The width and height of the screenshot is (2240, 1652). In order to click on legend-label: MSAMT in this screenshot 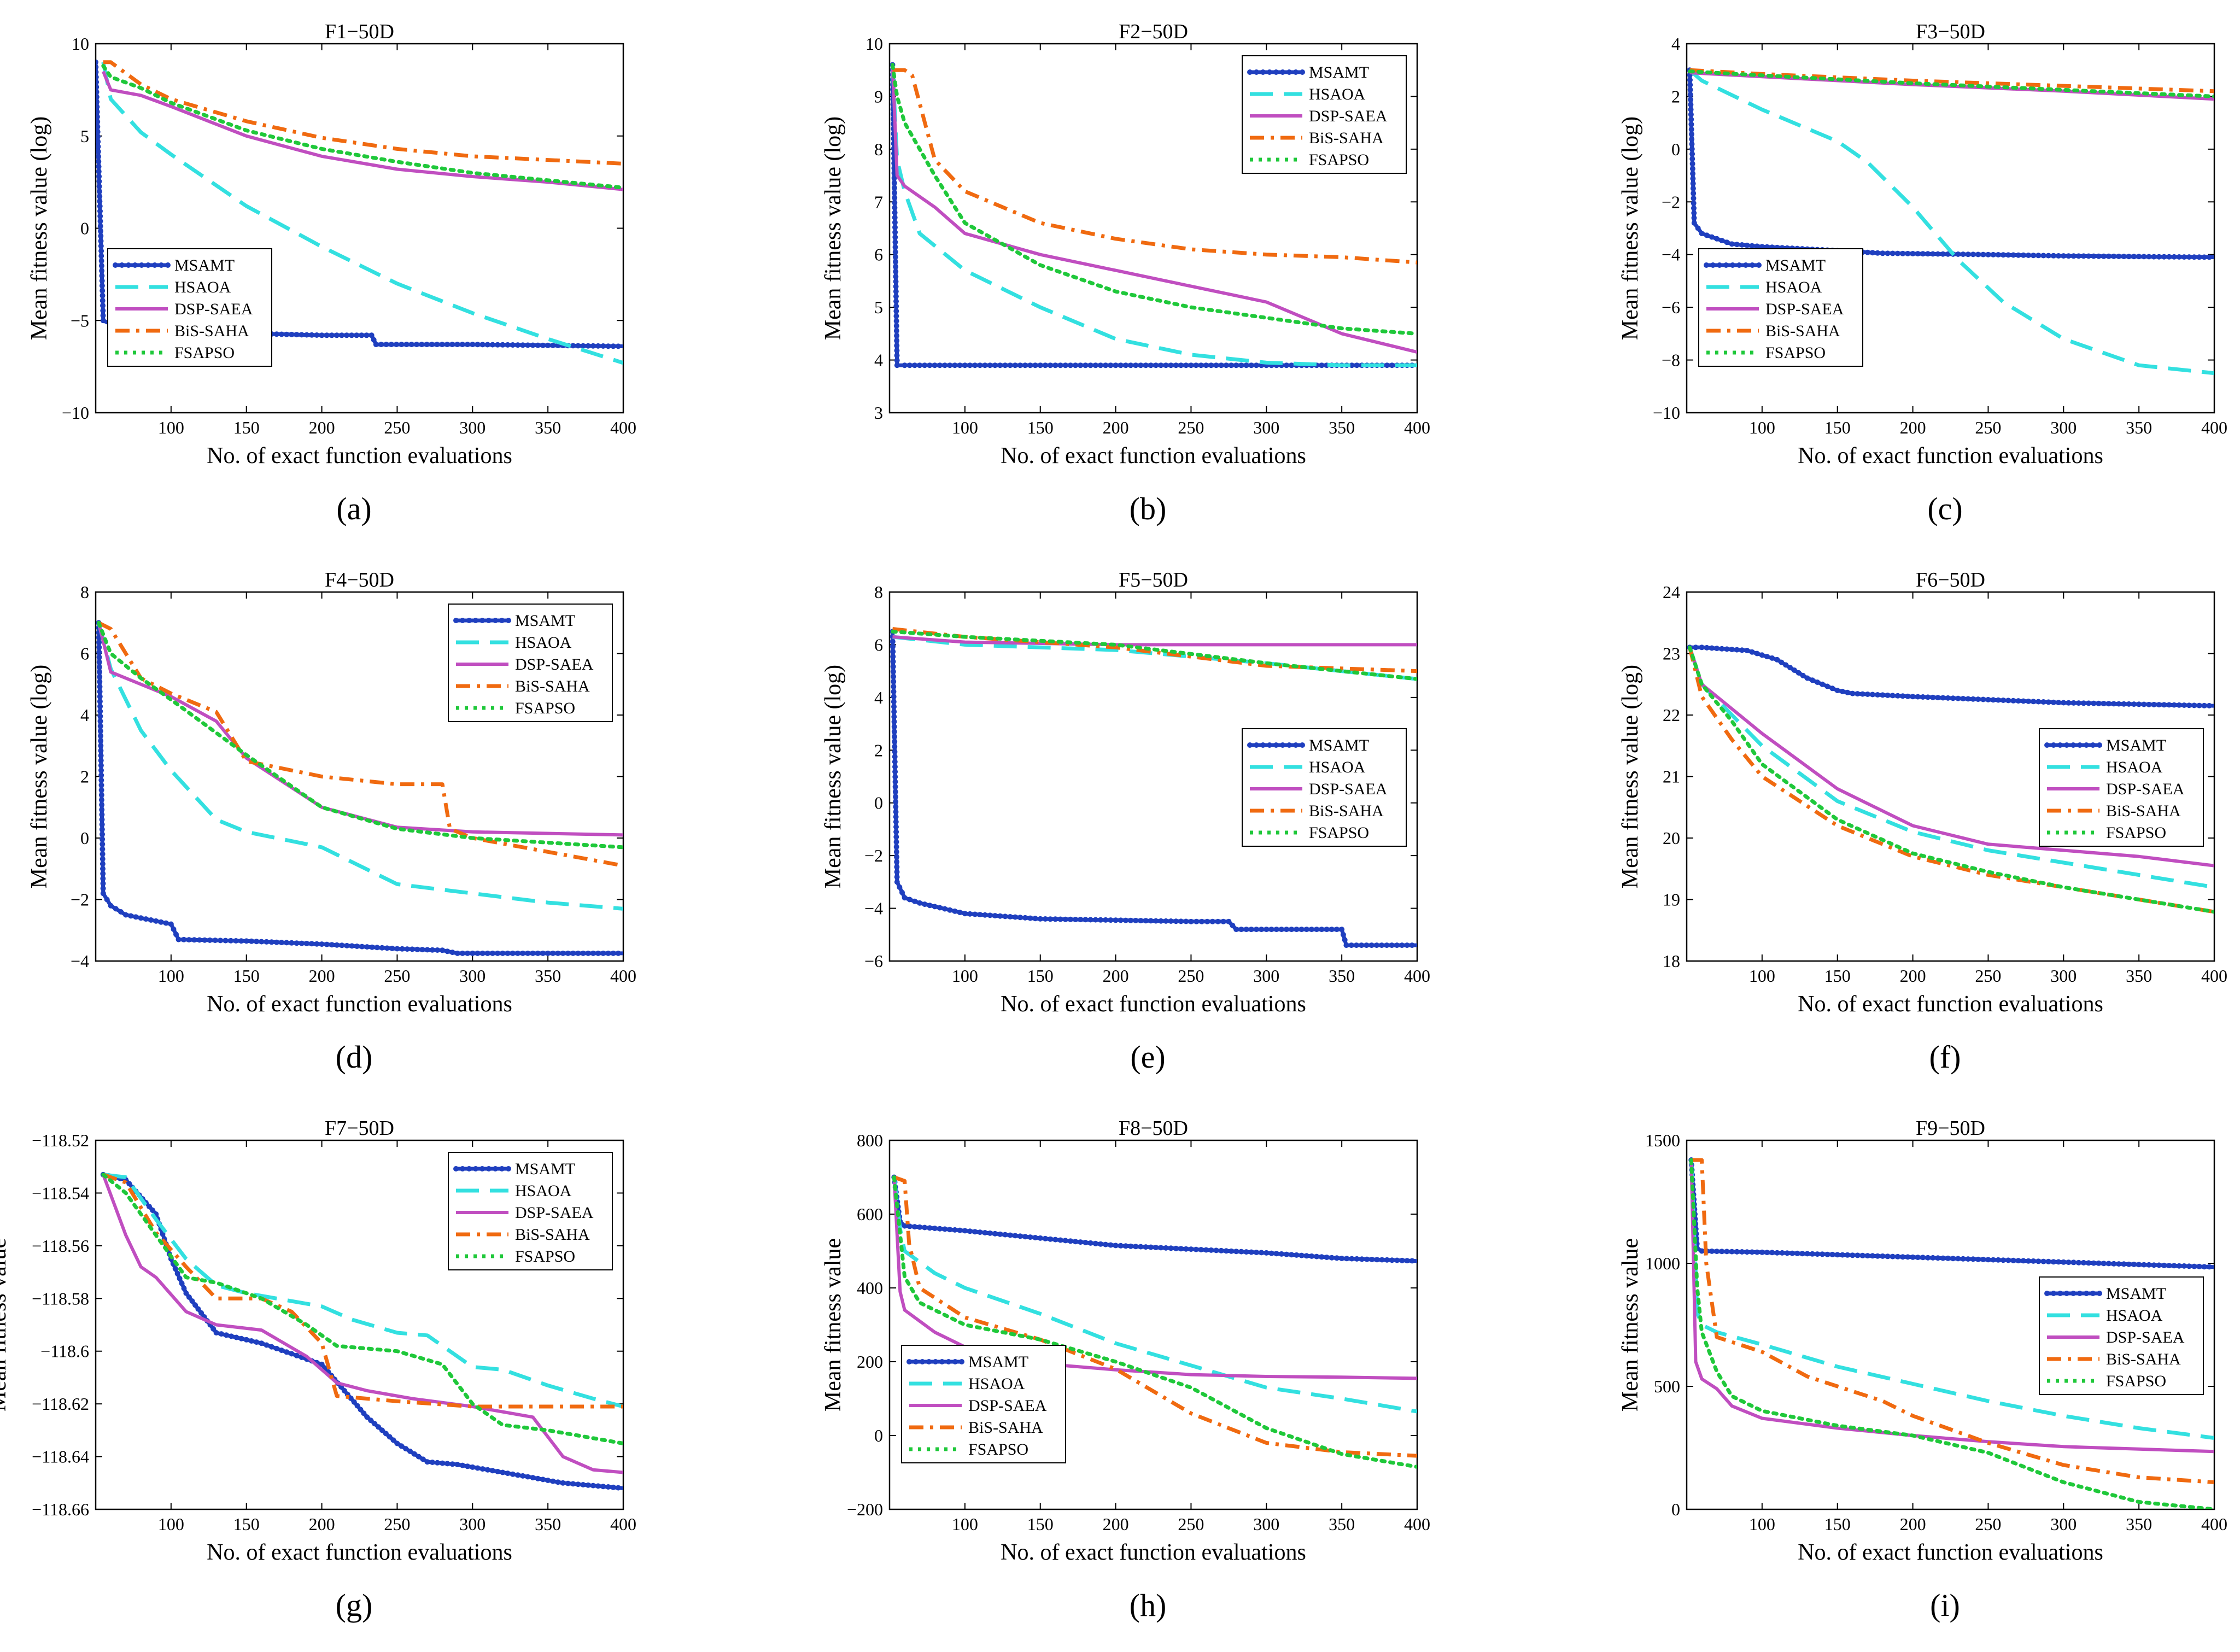, I will do `click(1339, 745)`.